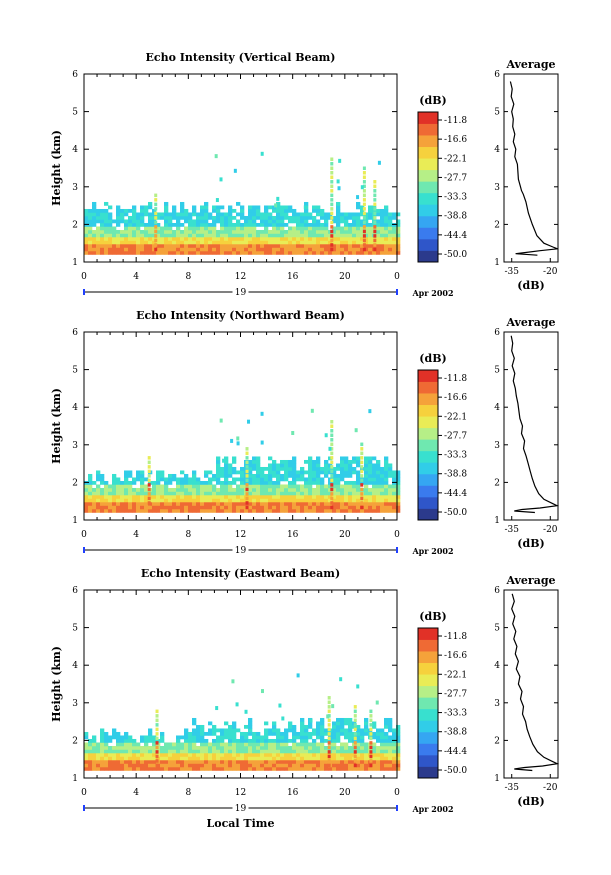  Describe the element at coordinates (530, 580) in the screenshot. I see `profile-title: Average` at that location.